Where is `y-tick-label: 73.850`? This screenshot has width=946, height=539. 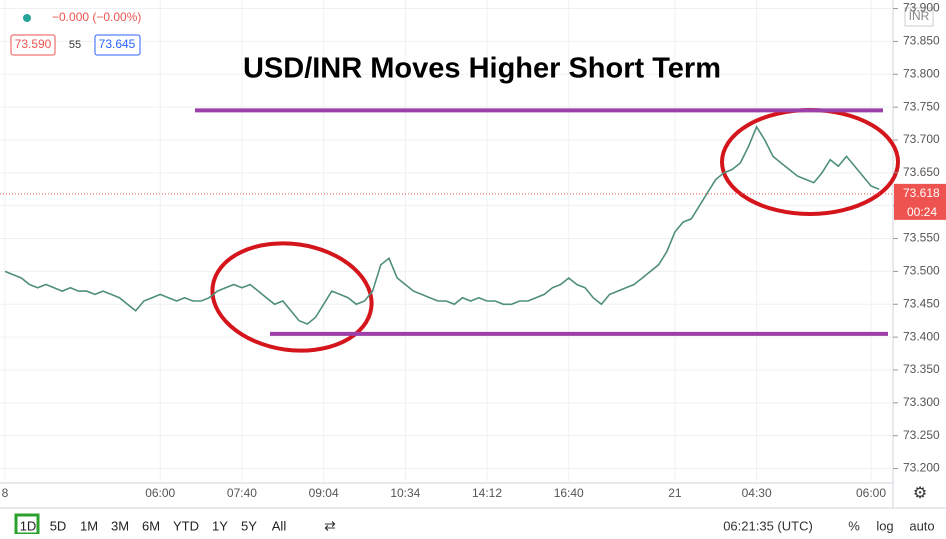
y-tick-label: 73.850 is located at coordinates (921, 41).